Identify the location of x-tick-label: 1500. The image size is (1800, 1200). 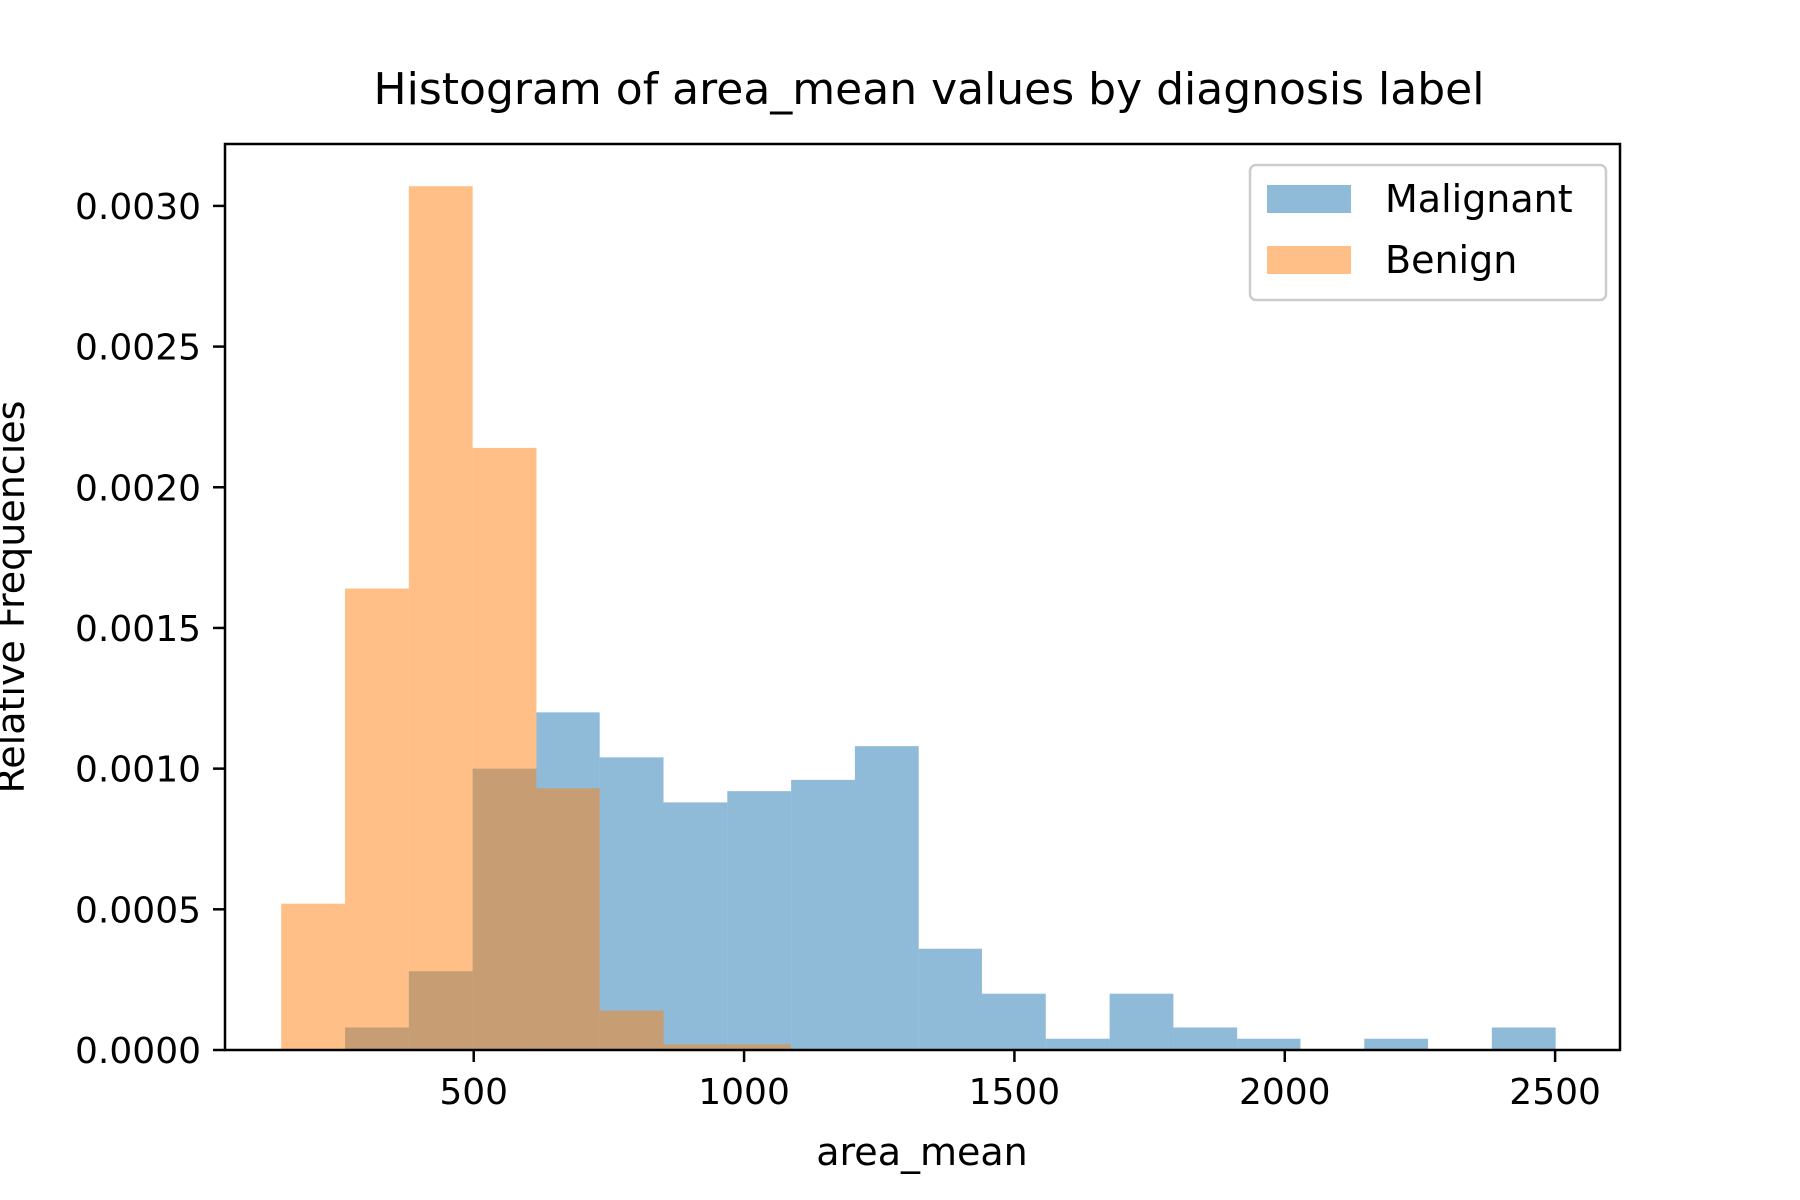
(1015, 1092).